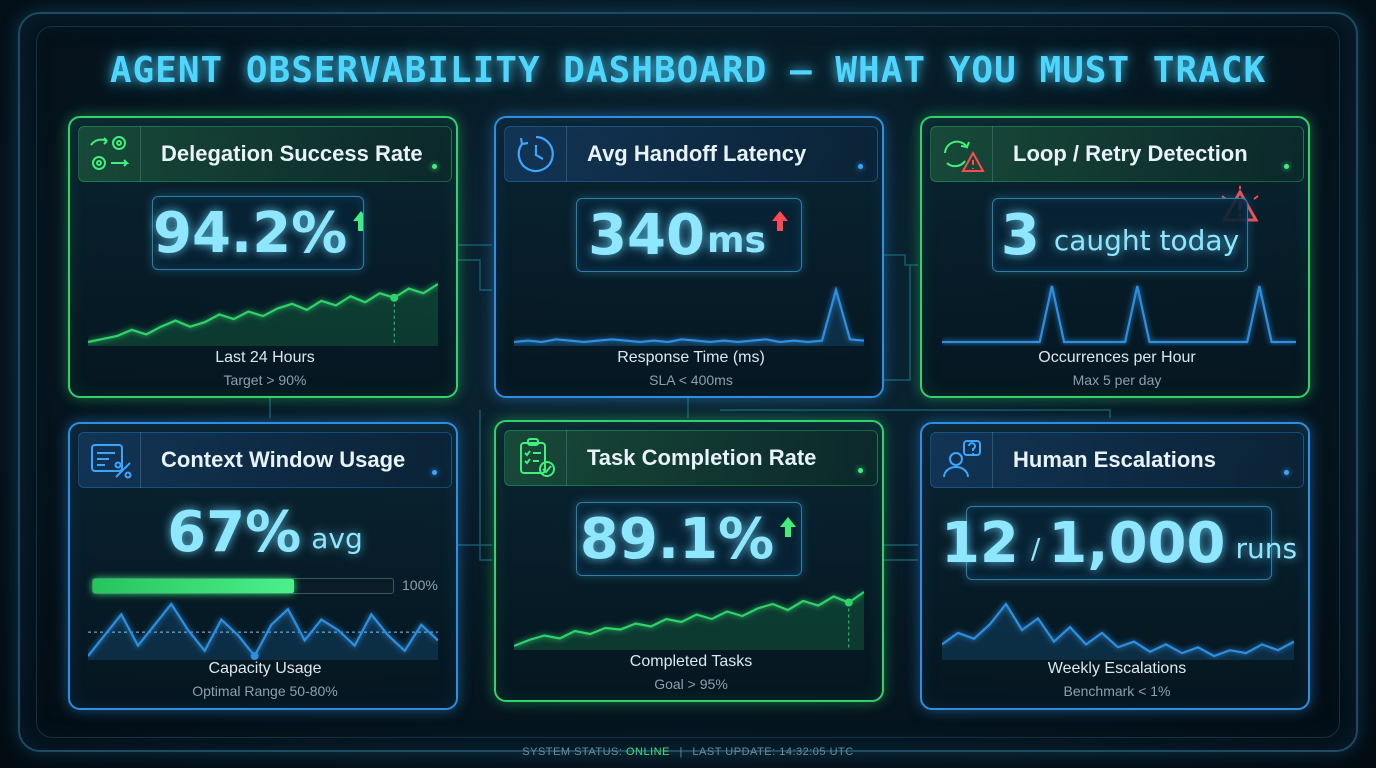 The height and width of the screenshot is (768, 1376). Describe the element at coordinates (265, 691) in the screenshot. I see `chart-subcaption: Optimal Range 50-80%` at that location.